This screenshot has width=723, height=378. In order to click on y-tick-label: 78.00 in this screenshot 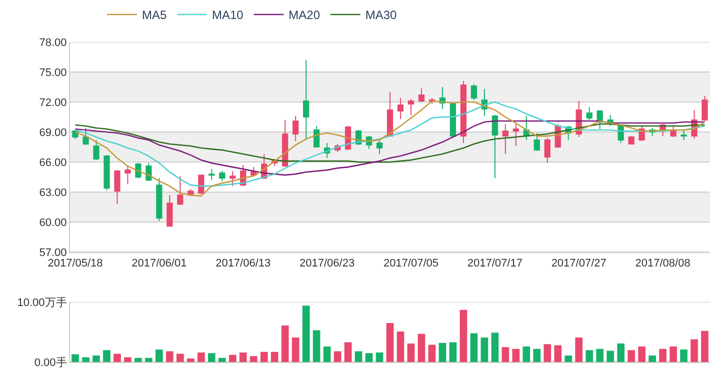, I will do `click(53, 42)`.